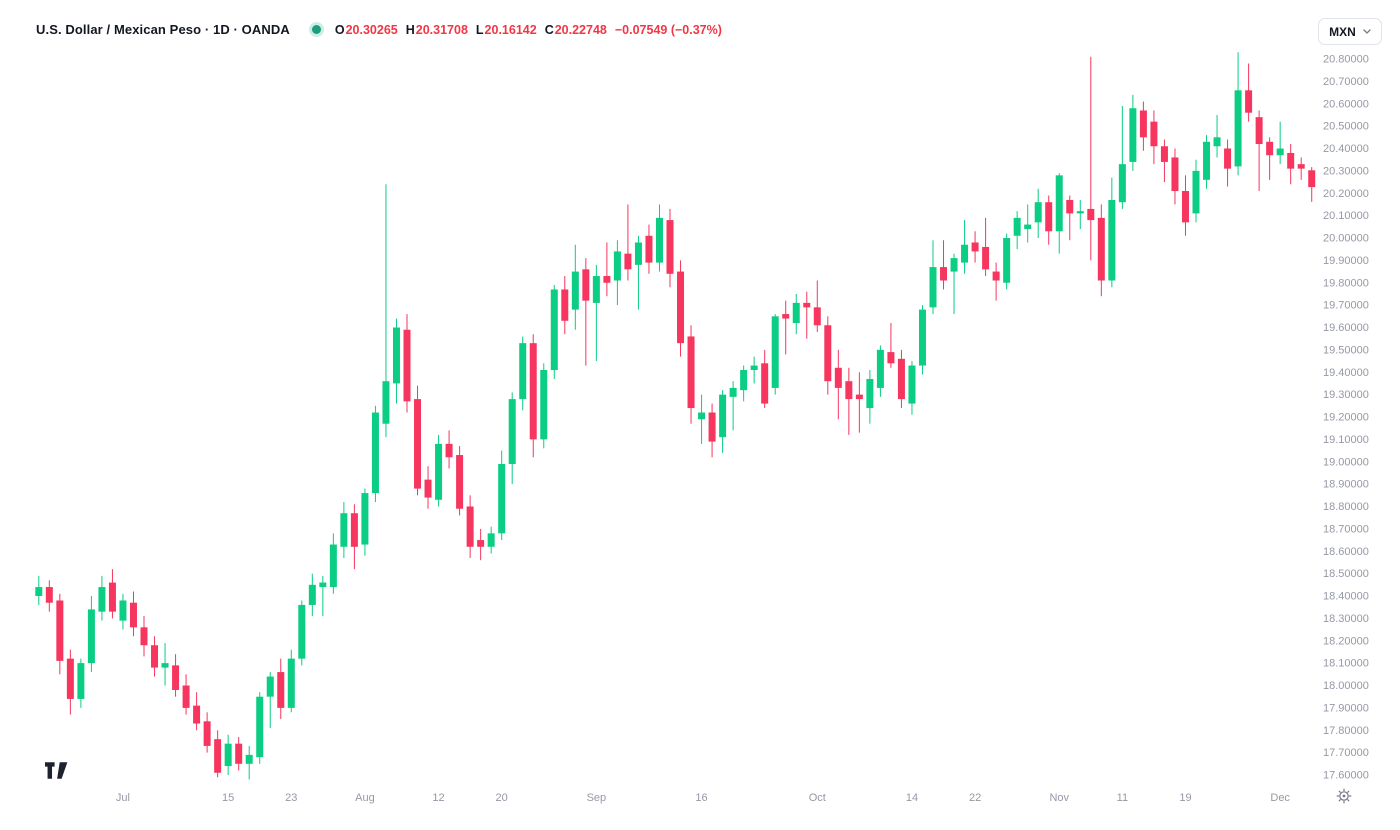 The image size is (1400, 830). What do you see at coordinates (339, 29) in the screenshot?
I see `open-label: O` at bounding box center [339, 29].